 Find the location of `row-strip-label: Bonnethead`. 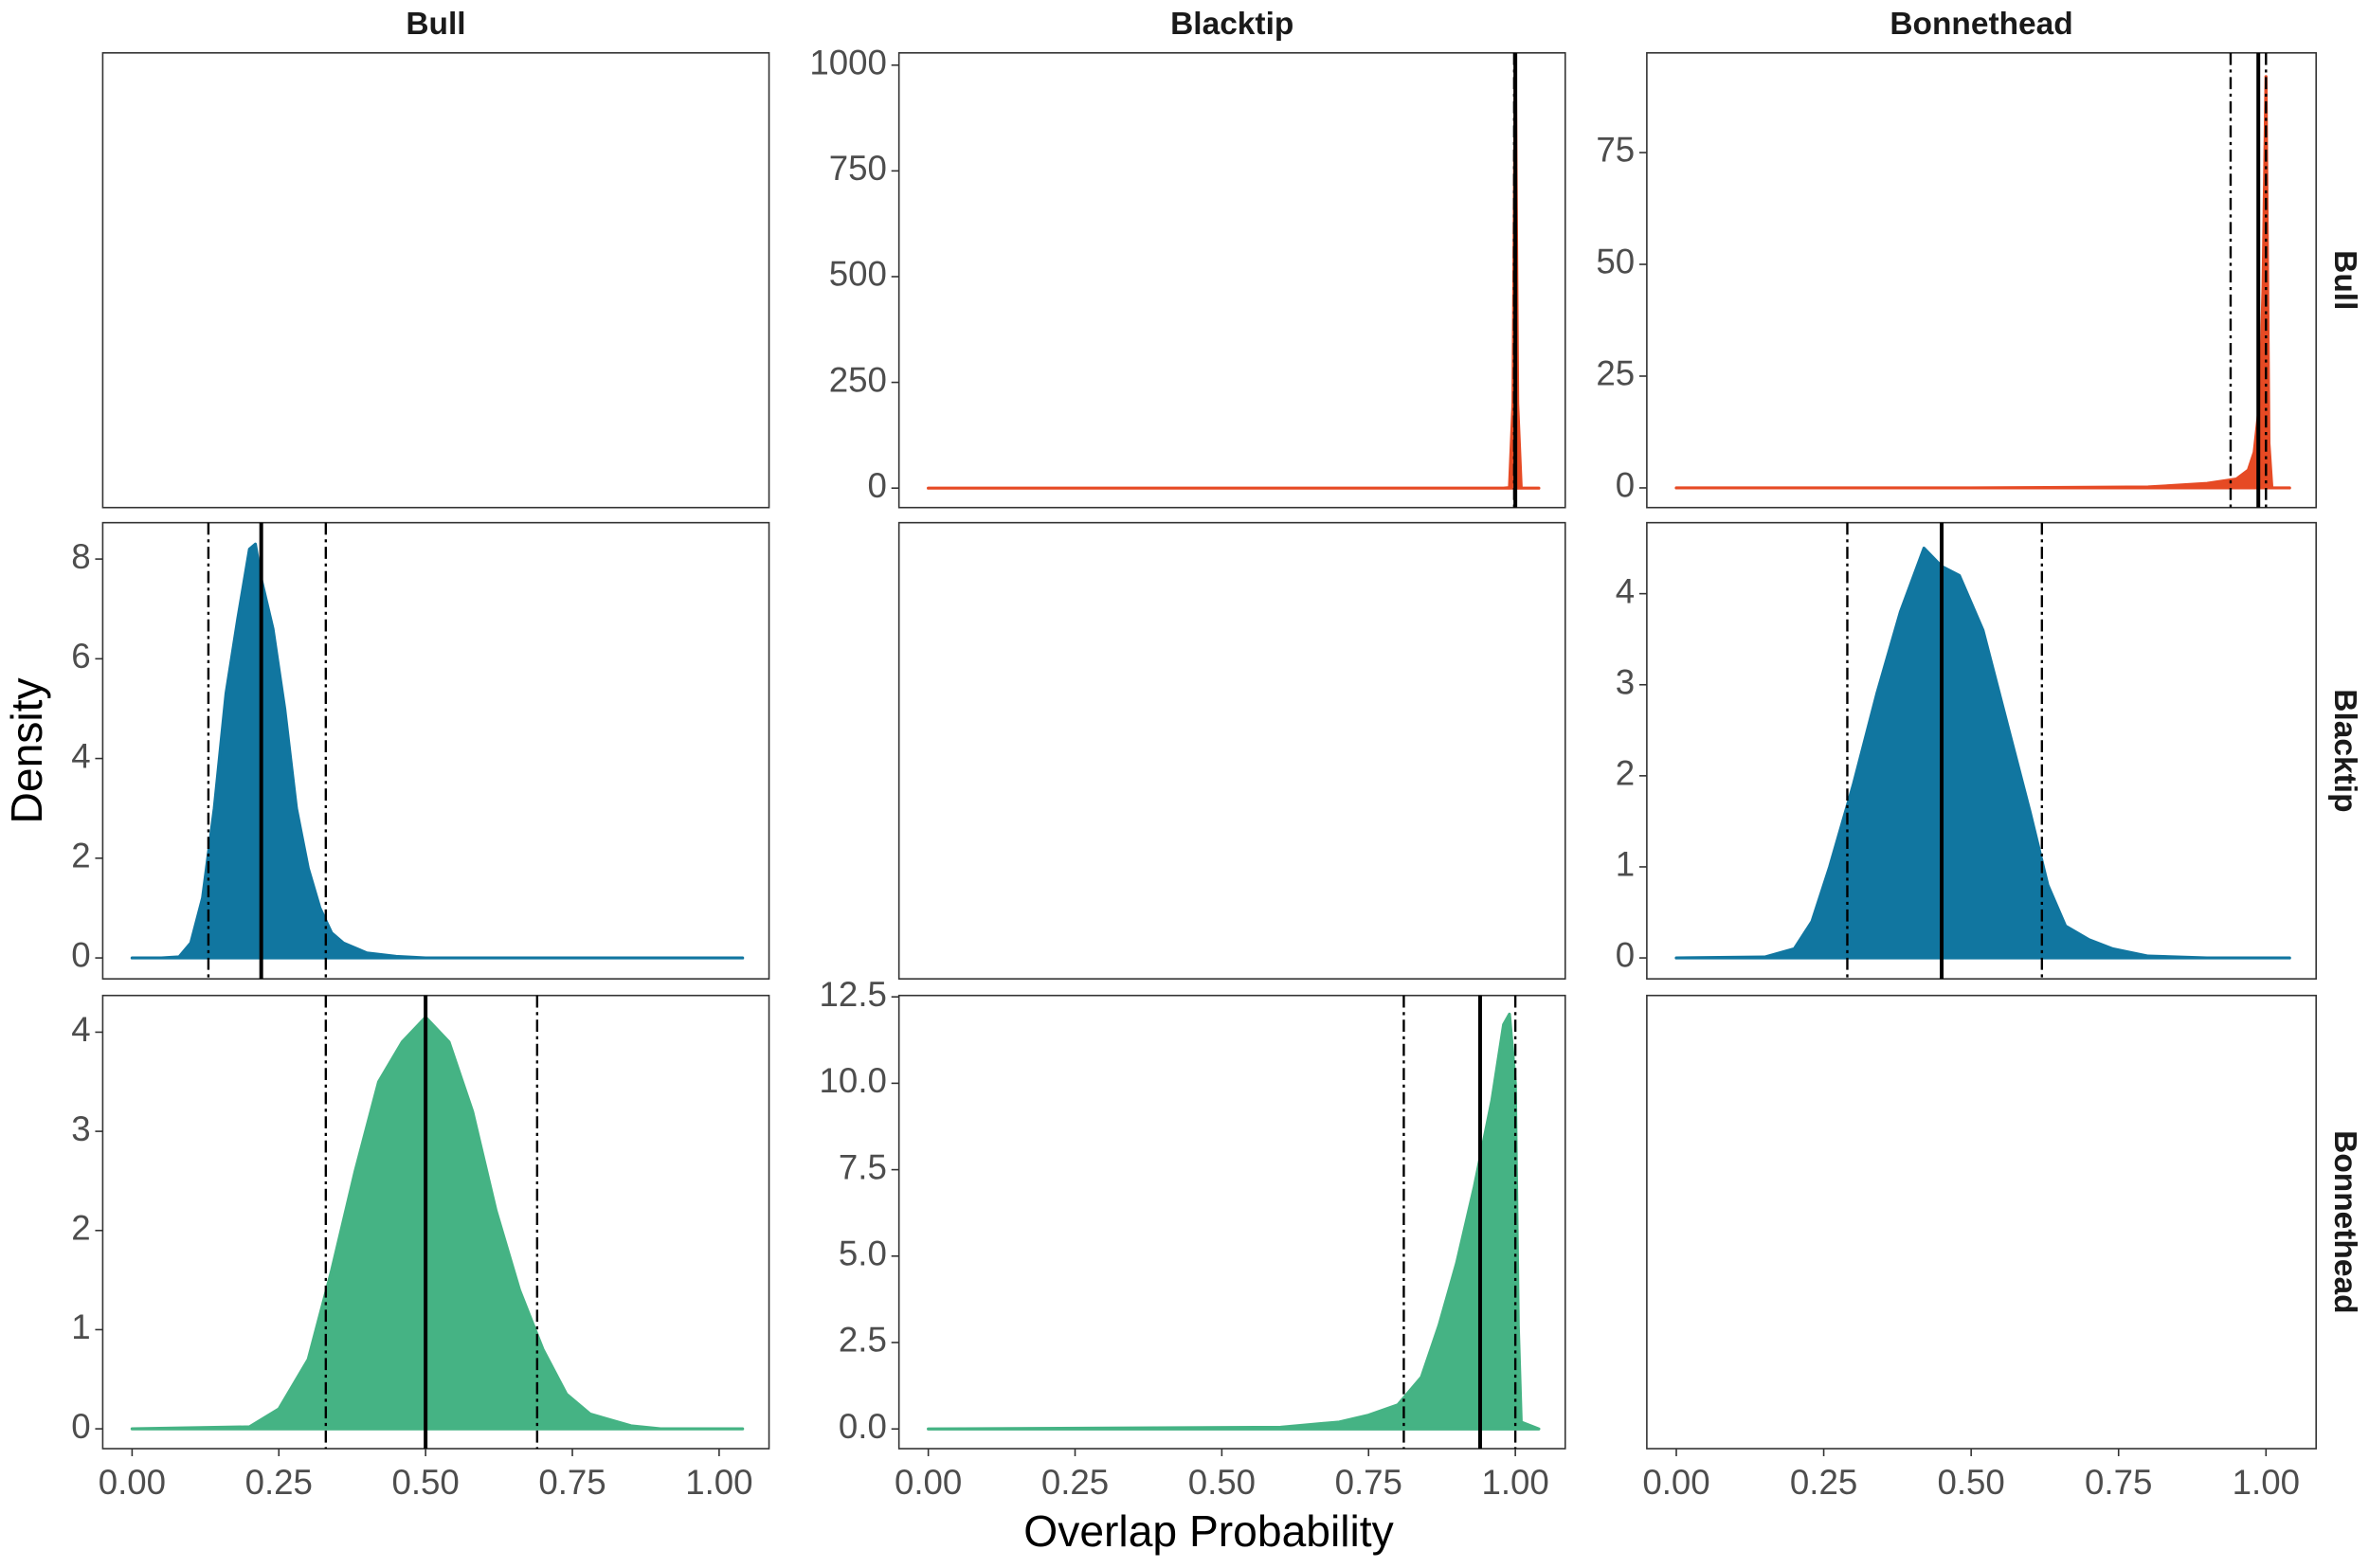

row-strip-label: Bonnethead is located at coordinates (2345, 1221).